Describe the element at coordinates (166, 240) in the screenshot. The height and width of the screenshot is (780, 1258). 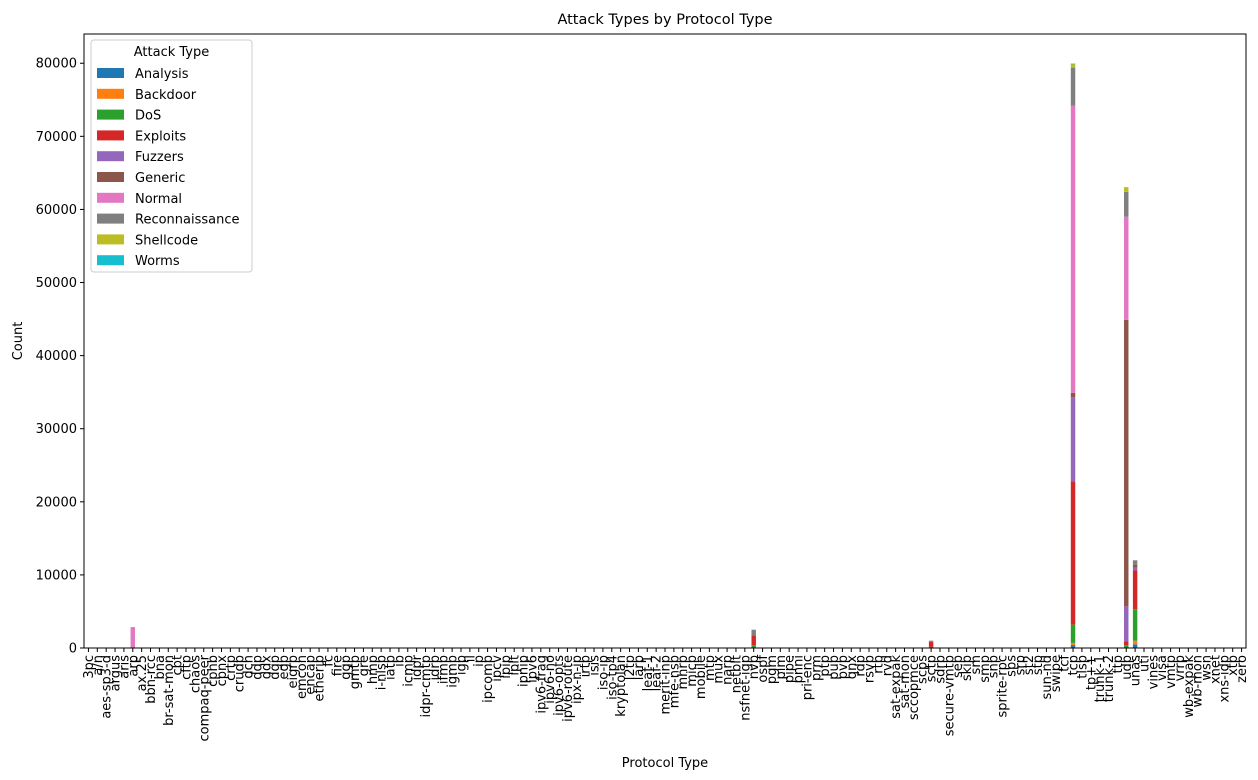
I see `legend-entry: Shellcode` at that location.